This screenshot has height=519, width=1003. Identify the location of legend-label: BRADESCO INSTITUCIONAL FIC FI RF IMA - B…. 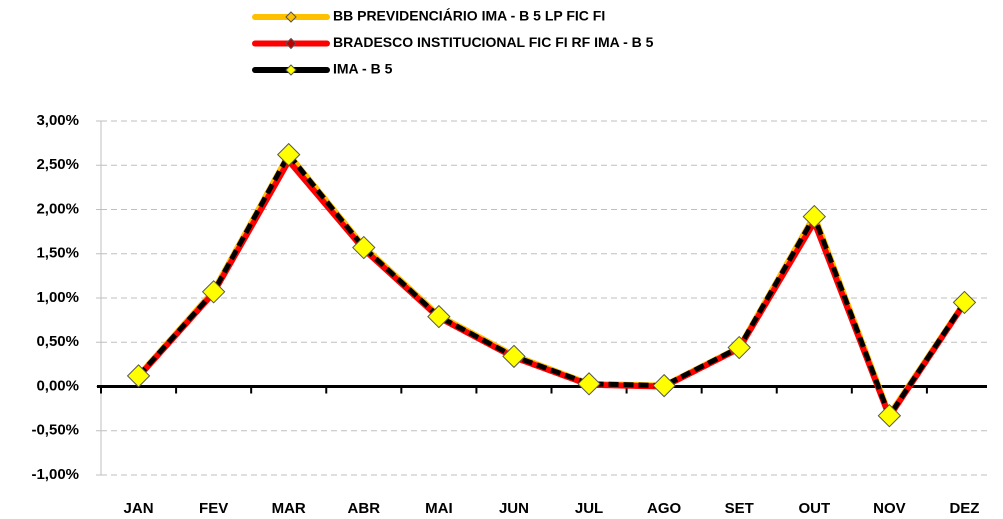
(493, 42).